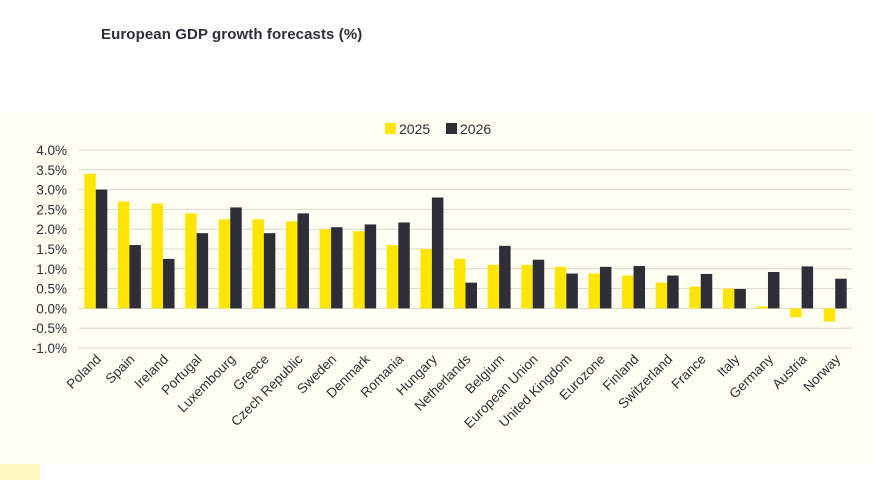 The width and height of the screenshot is (873, 480). What do you see at coordinates (451, 128) in the screenshot?
I see `legend-swatch-2026` at bounding box center [451, 128].